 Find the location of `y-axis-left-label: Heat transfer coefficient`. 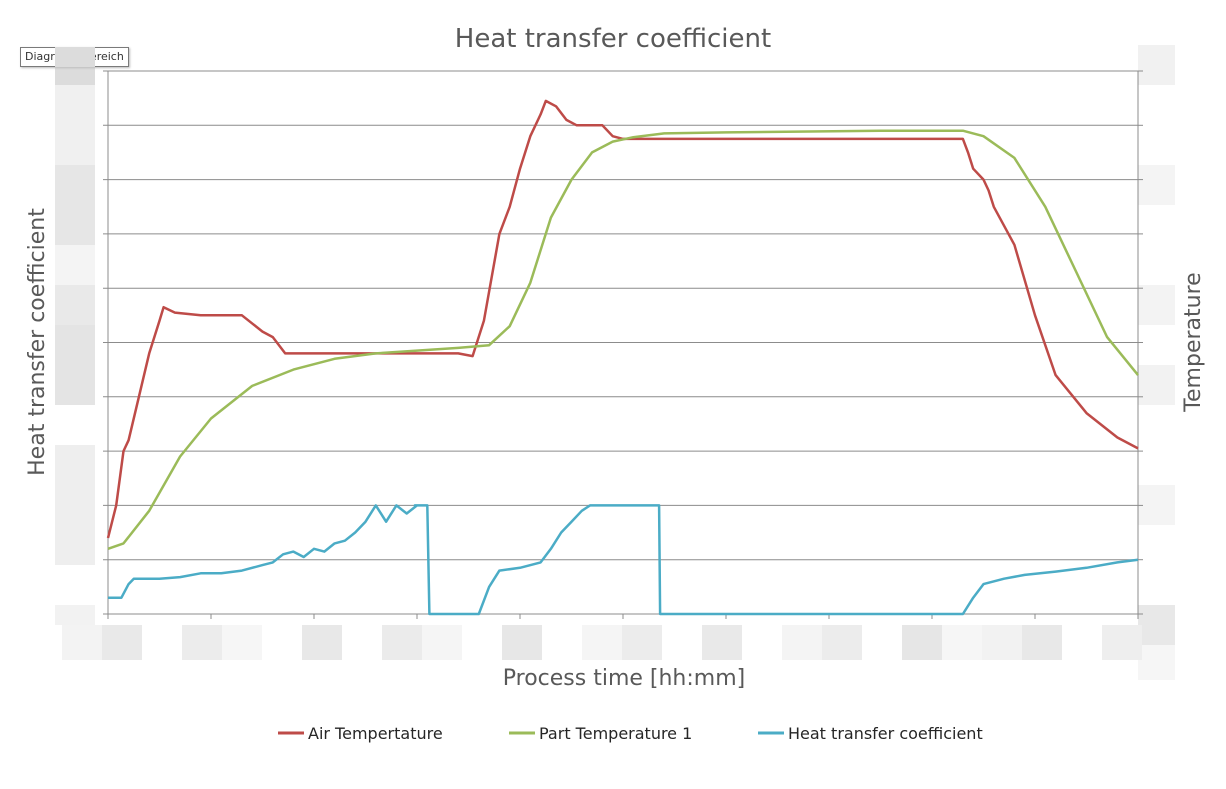

y-axis-left-label: Heat transfer coefficient is located at coordinates (37, 342).